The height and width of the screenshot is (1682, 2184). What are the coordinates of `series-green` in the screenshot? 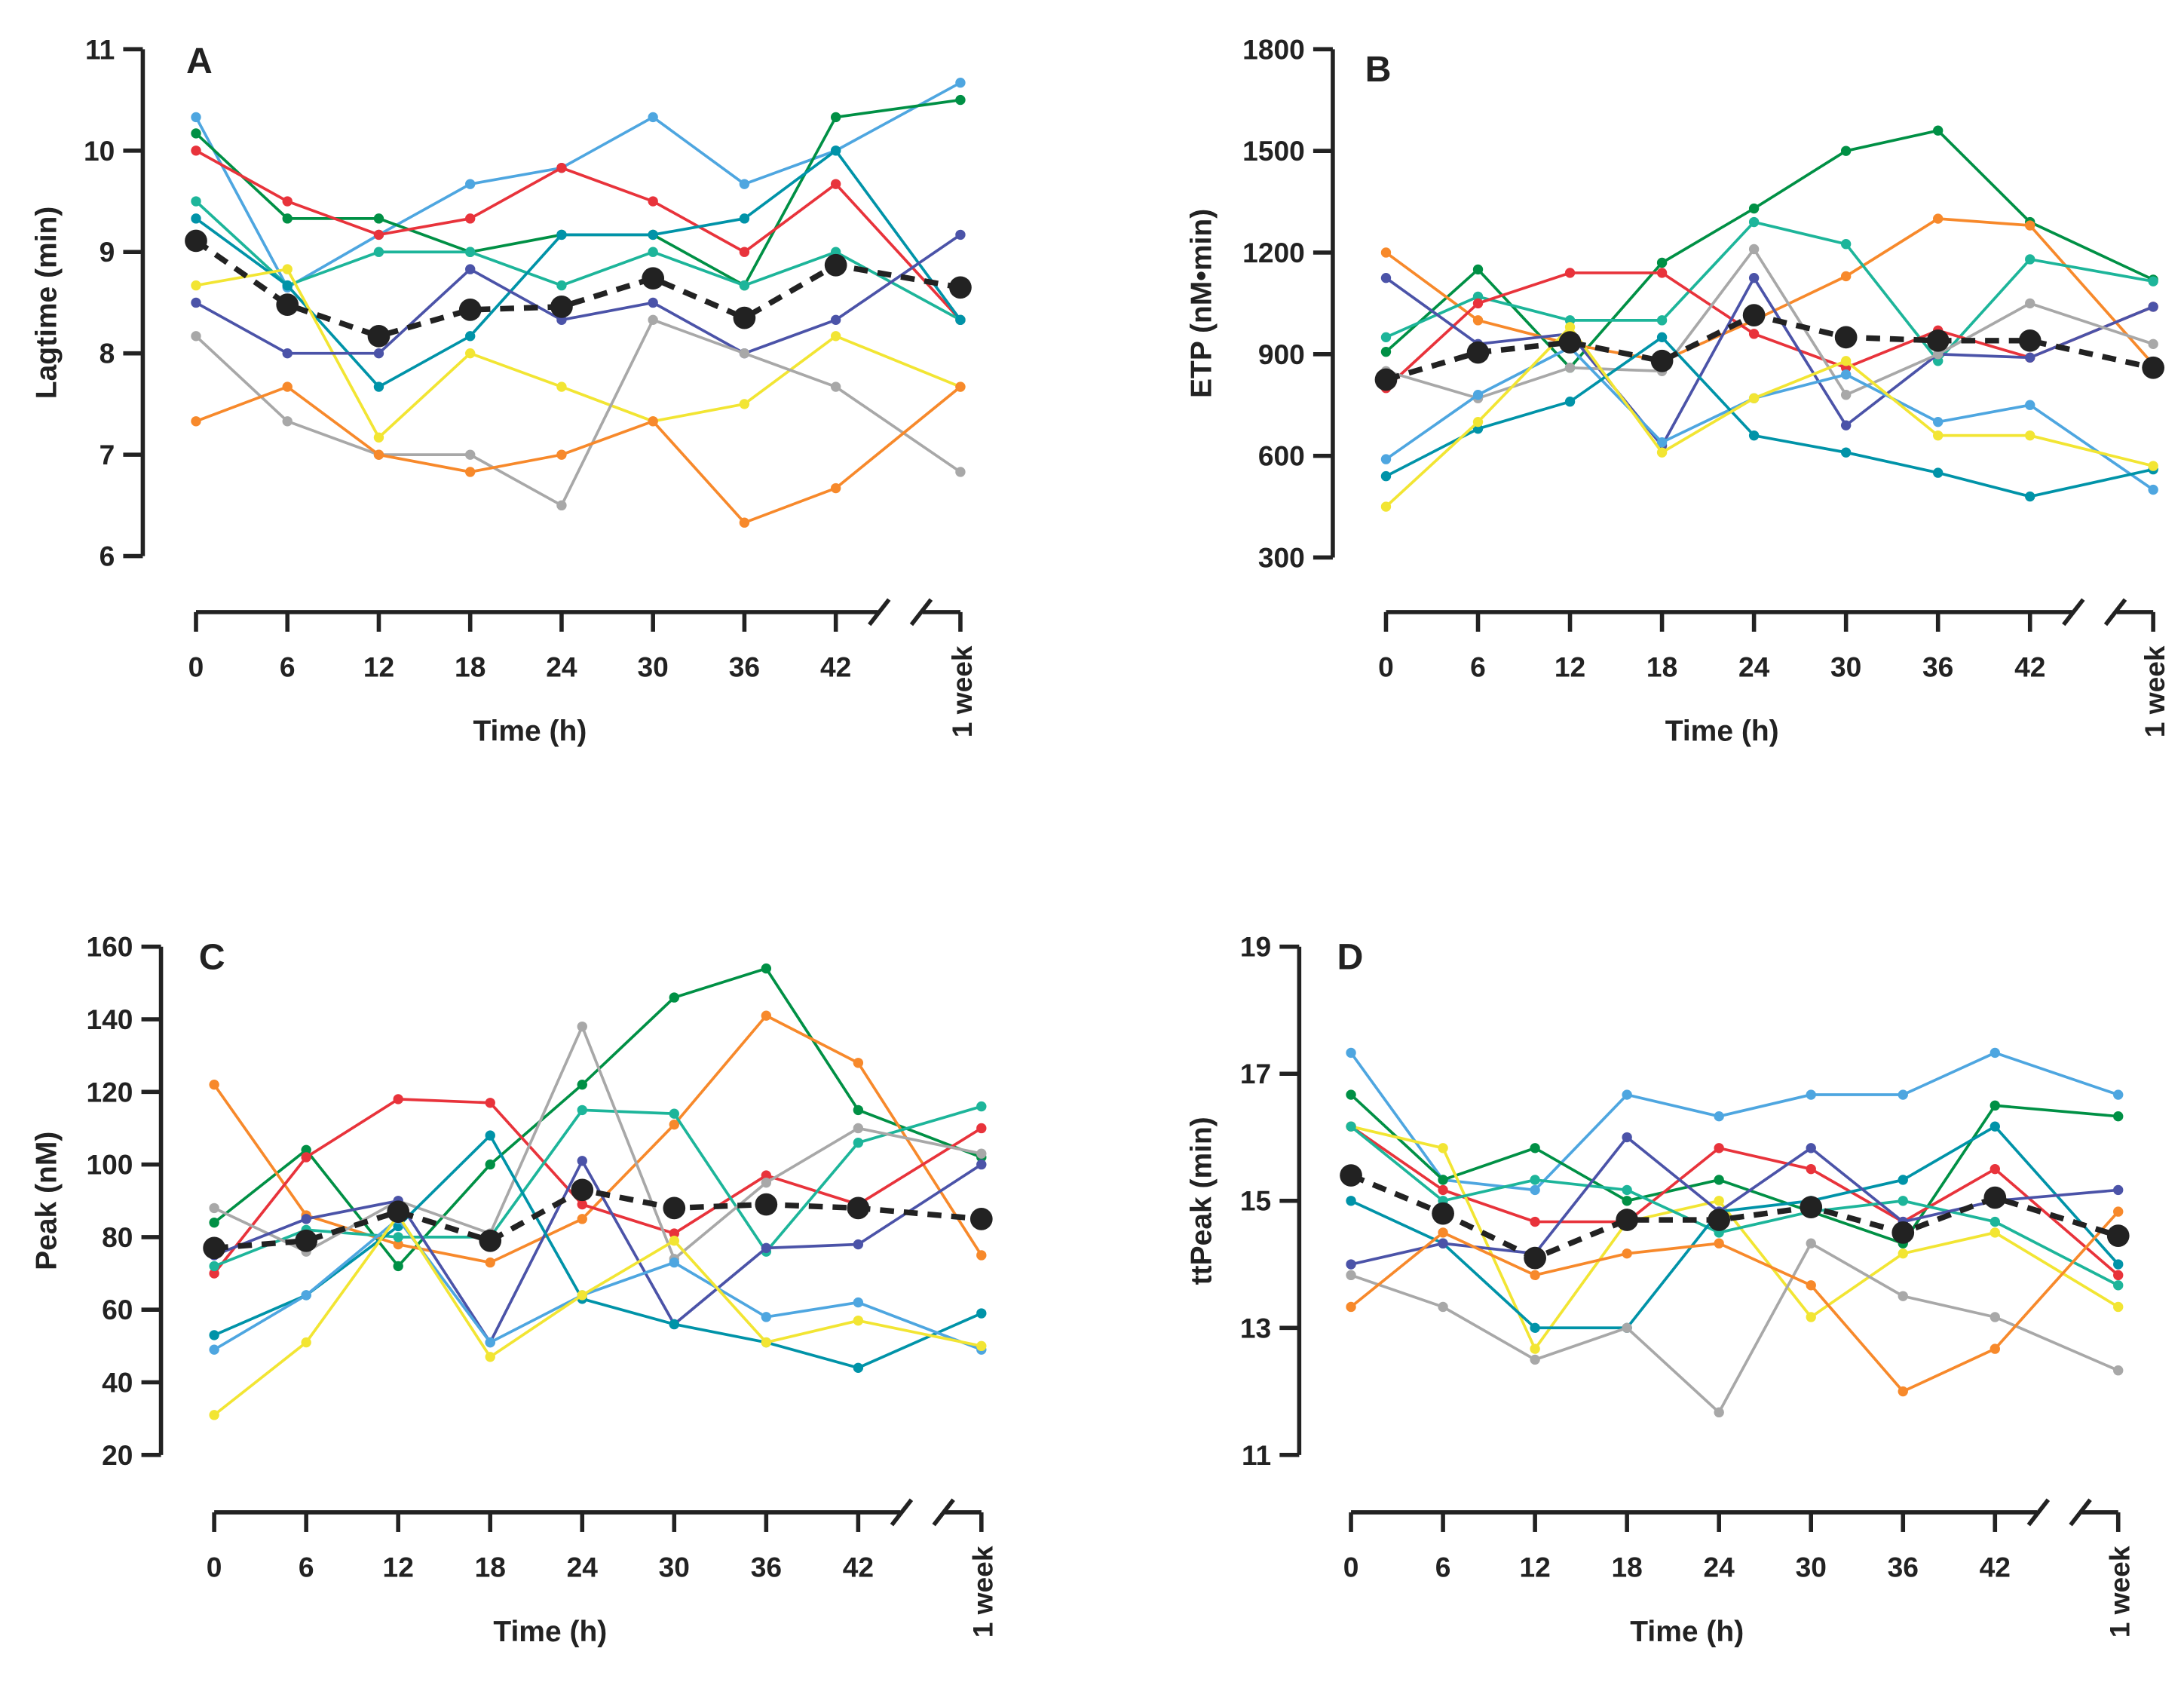 It's located at (598, 1118).